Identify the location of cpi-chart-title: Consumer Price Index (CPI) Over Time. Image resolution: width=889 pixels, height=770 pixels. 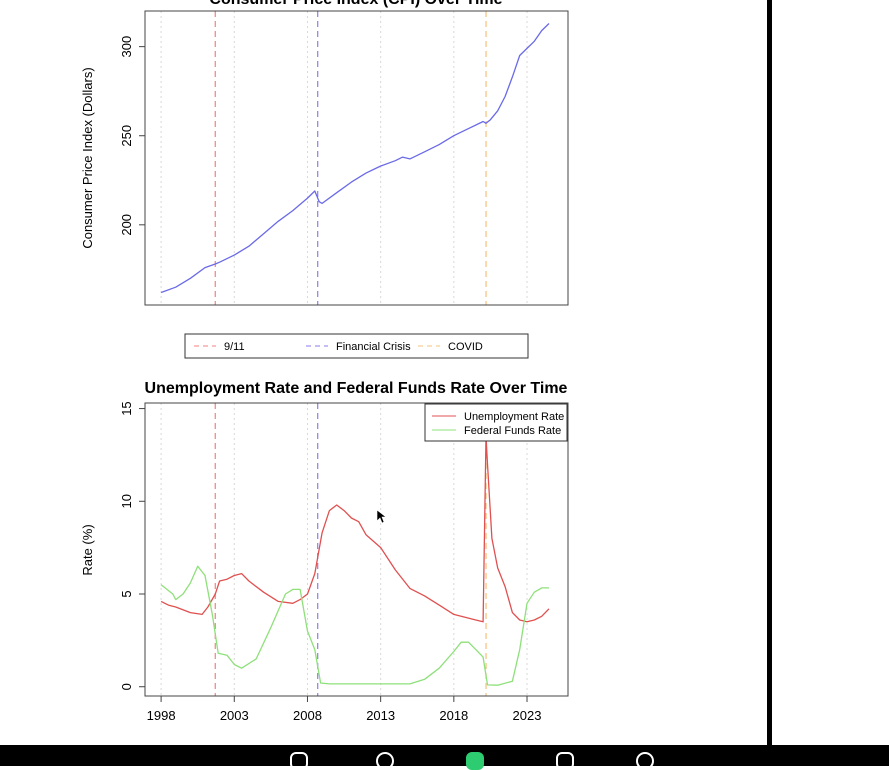
(355, 4).